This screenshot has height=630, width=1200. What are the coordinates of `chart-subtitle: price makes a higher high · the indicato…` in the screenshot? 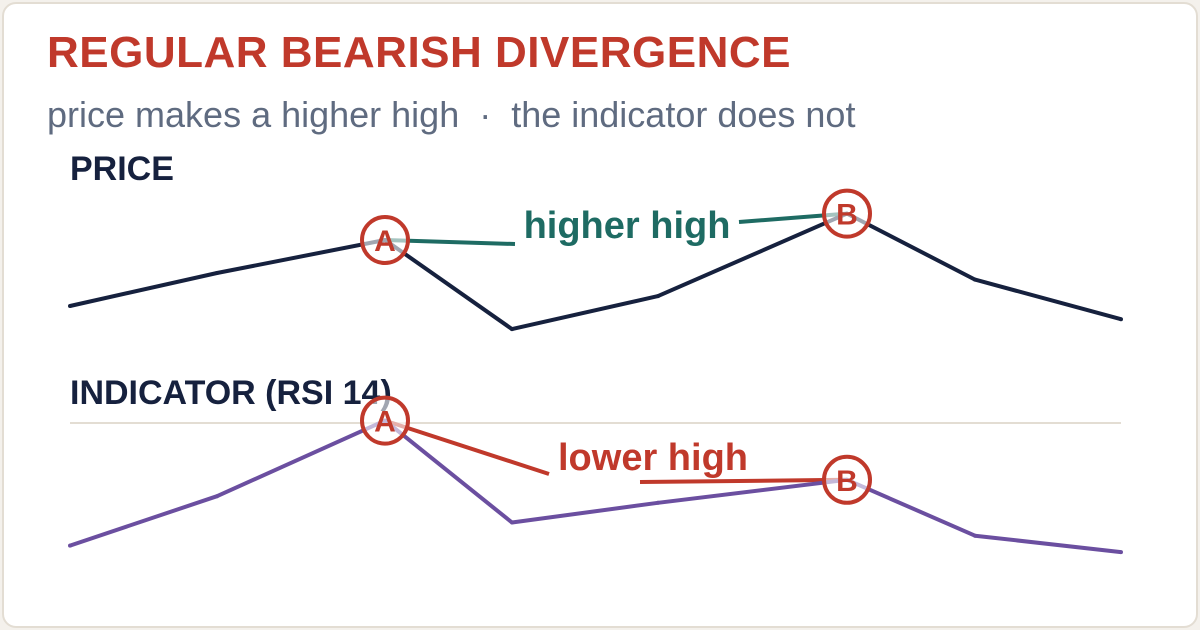 It's located at (451, 114).